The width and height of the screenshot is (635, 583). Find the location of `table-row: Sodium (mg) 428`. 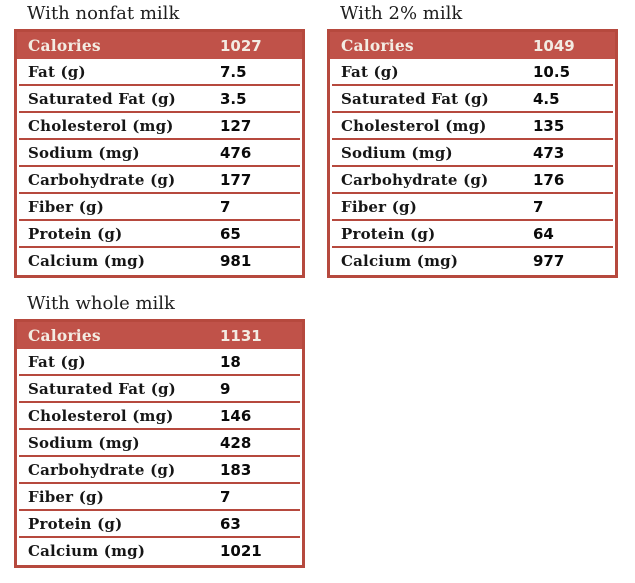

table-row: Sodium (mg) 428 is located at coordinates (159, 441).